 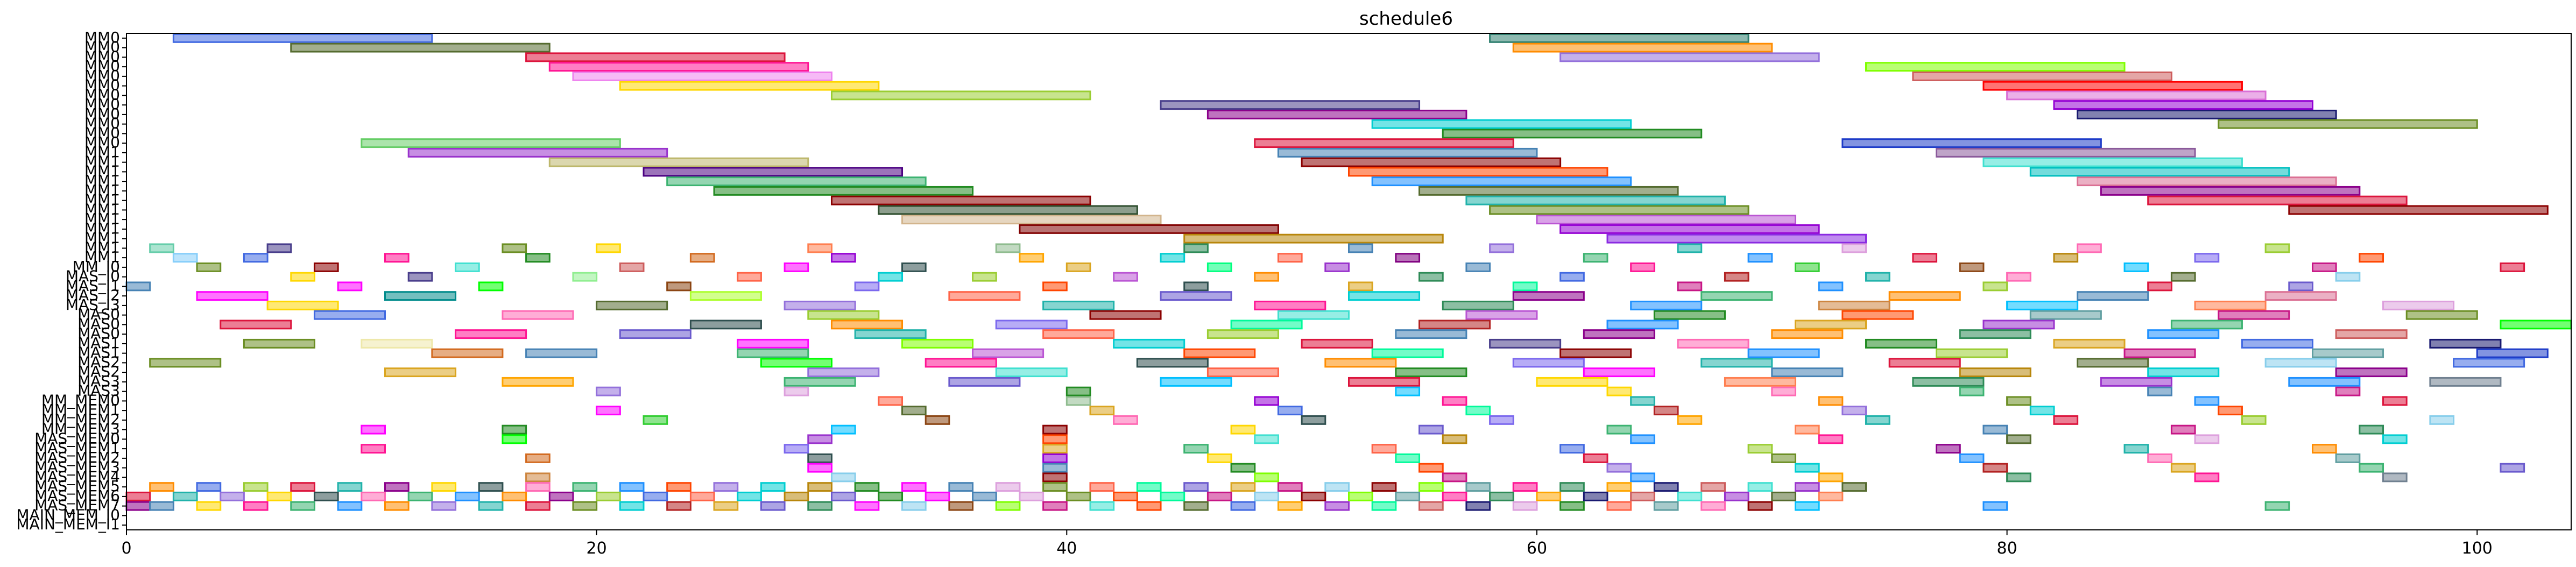 What do you see at coordinates (77, 467) in the screenshot?
I see `y-tick-label: MAS_MEM3` at bounding box center [77, 467].